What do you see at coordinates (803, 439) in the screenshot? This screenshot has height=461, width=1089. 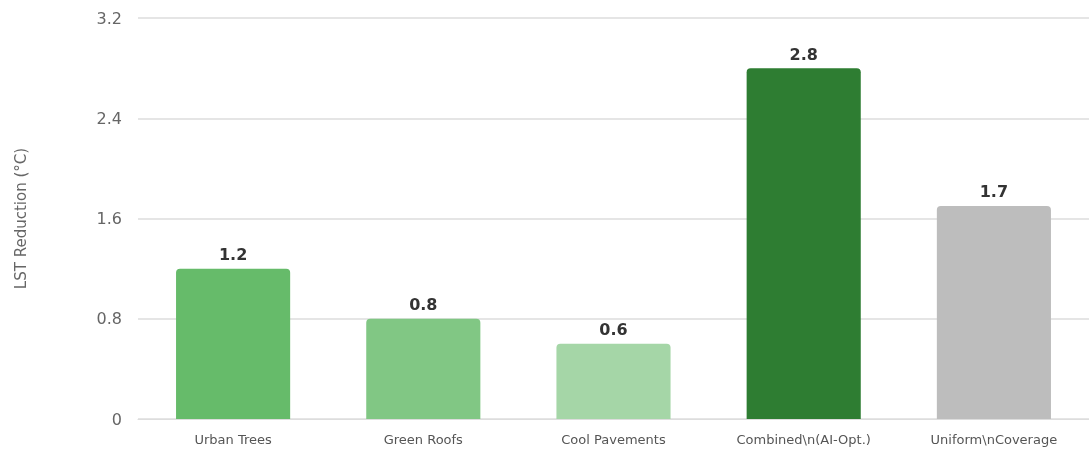 I see `x-tick-label: Combined\n(AI-Opt.)` at bounding box center [803, 439].